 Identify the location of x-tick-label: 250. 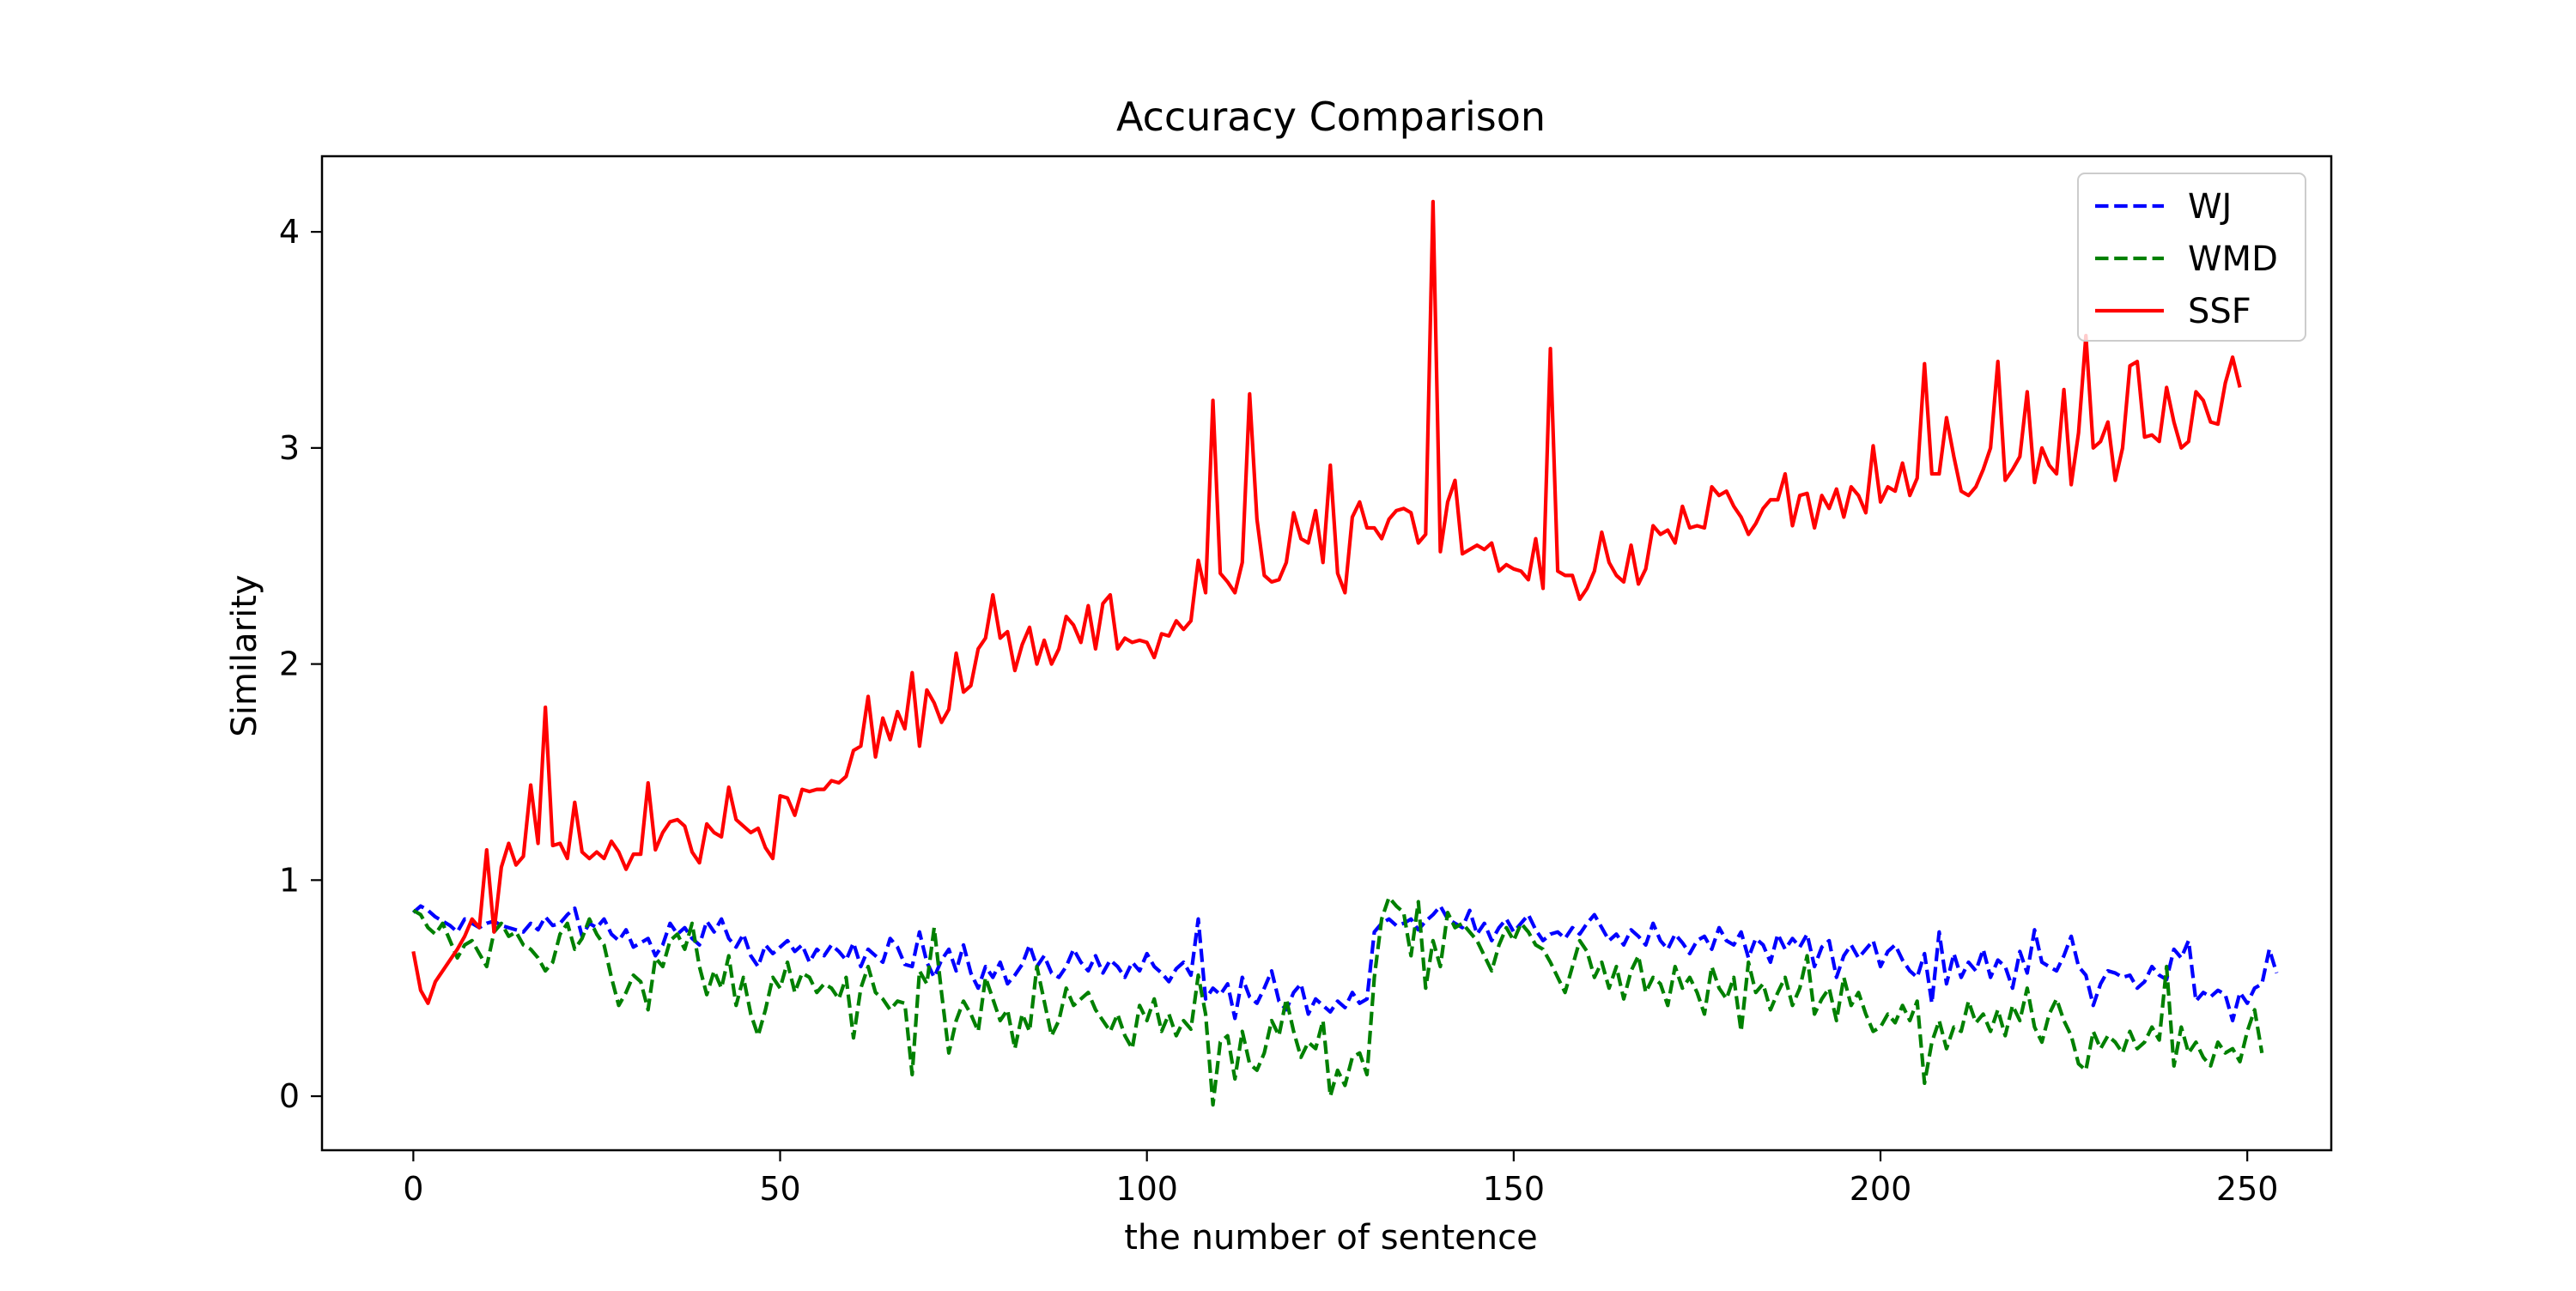
(2247, 1189).